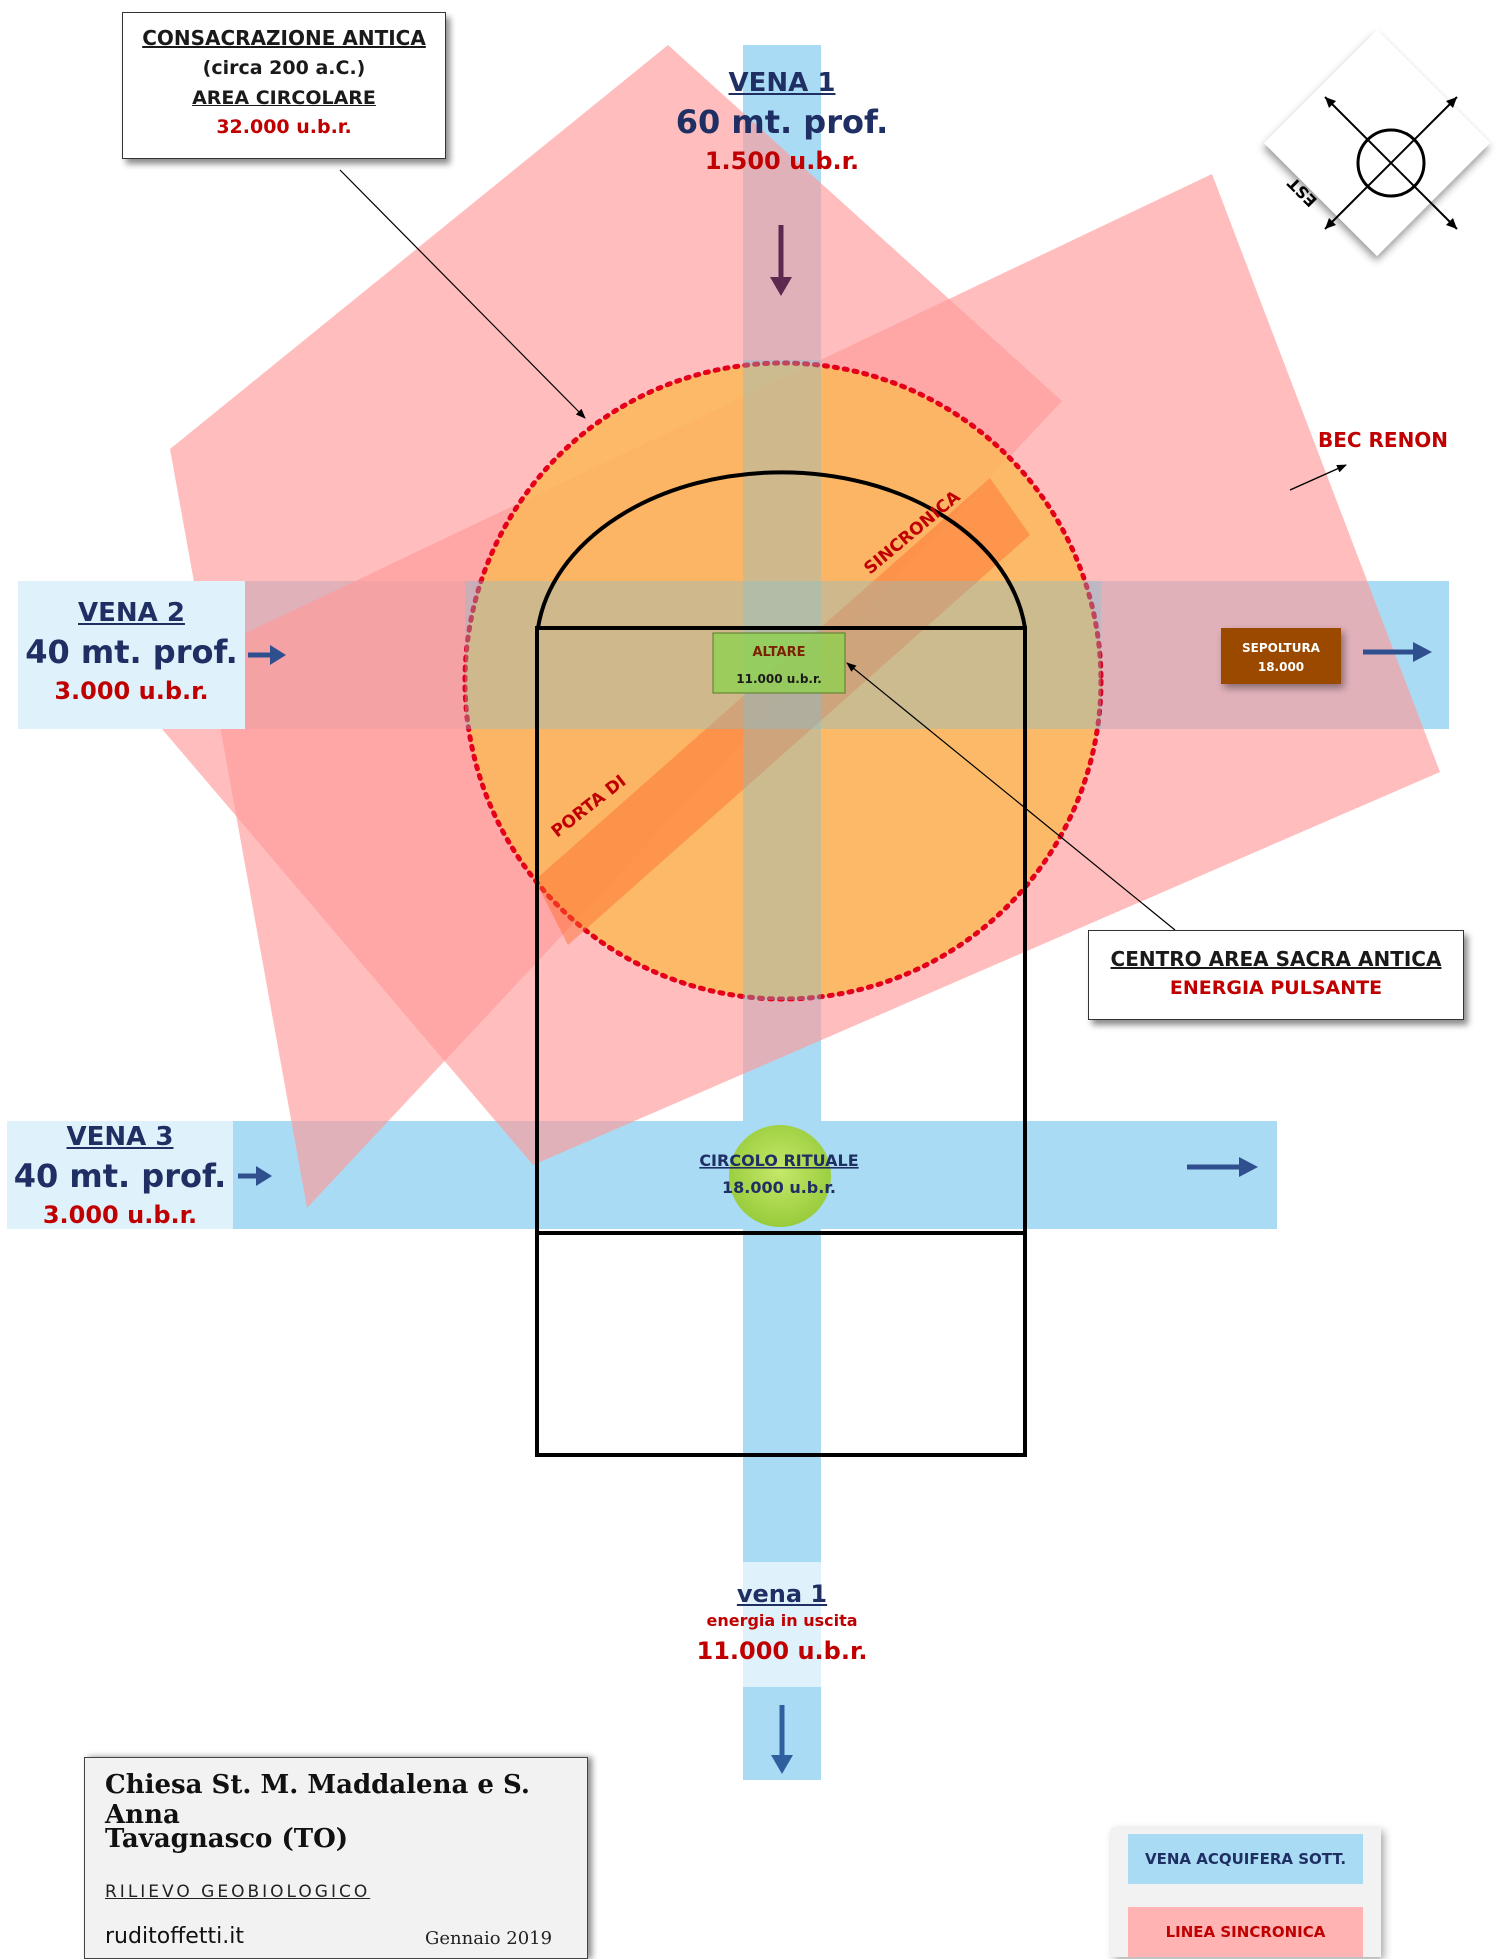 The height and width of the screenshot is (1959, 1499). I want to click on vena3-depth: 40 mt. prof., so click(120, 1176).